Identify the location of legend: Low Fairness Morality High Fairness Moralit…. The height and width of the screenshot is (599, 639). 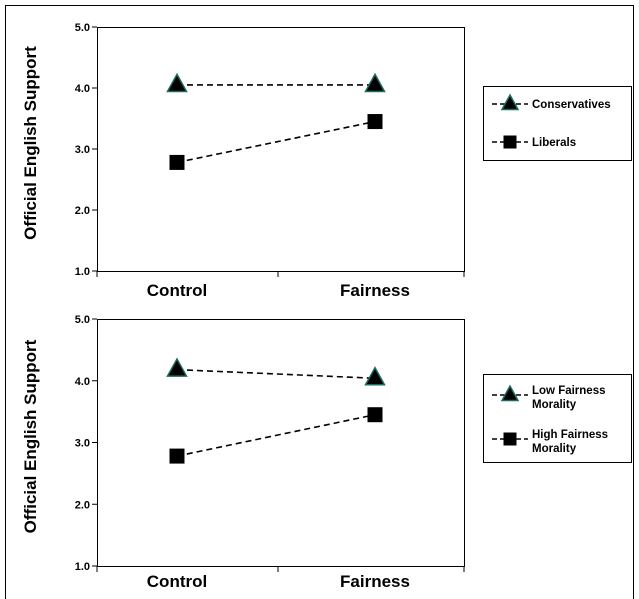
(557, 418).